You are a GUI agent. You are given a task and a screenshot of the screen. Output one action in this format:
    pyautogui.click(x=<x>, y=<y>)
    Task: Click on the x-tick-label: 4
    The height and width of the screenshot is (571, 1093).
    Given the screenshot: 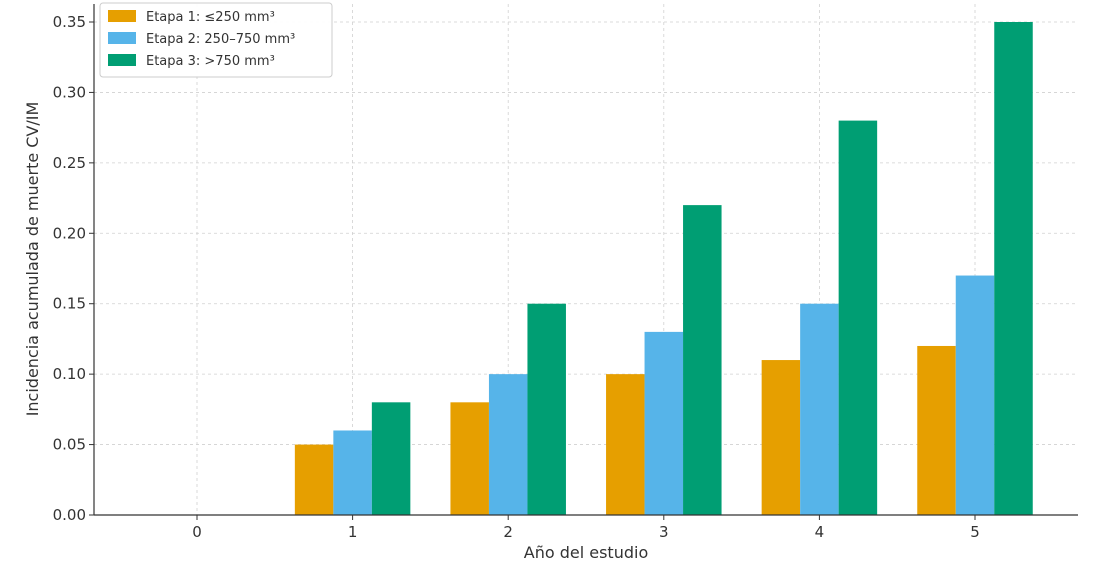 What is the action you would take?
    pyautogui.click(x=820, y=532)
    